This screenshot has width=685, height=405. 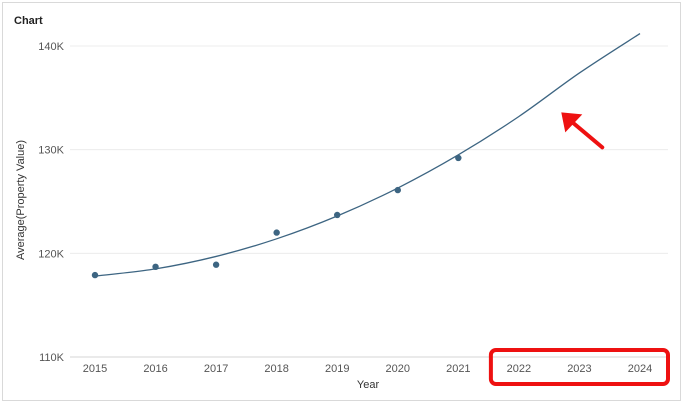 I want to click on x-tick-label: 2023, so click(x=579, y=369).